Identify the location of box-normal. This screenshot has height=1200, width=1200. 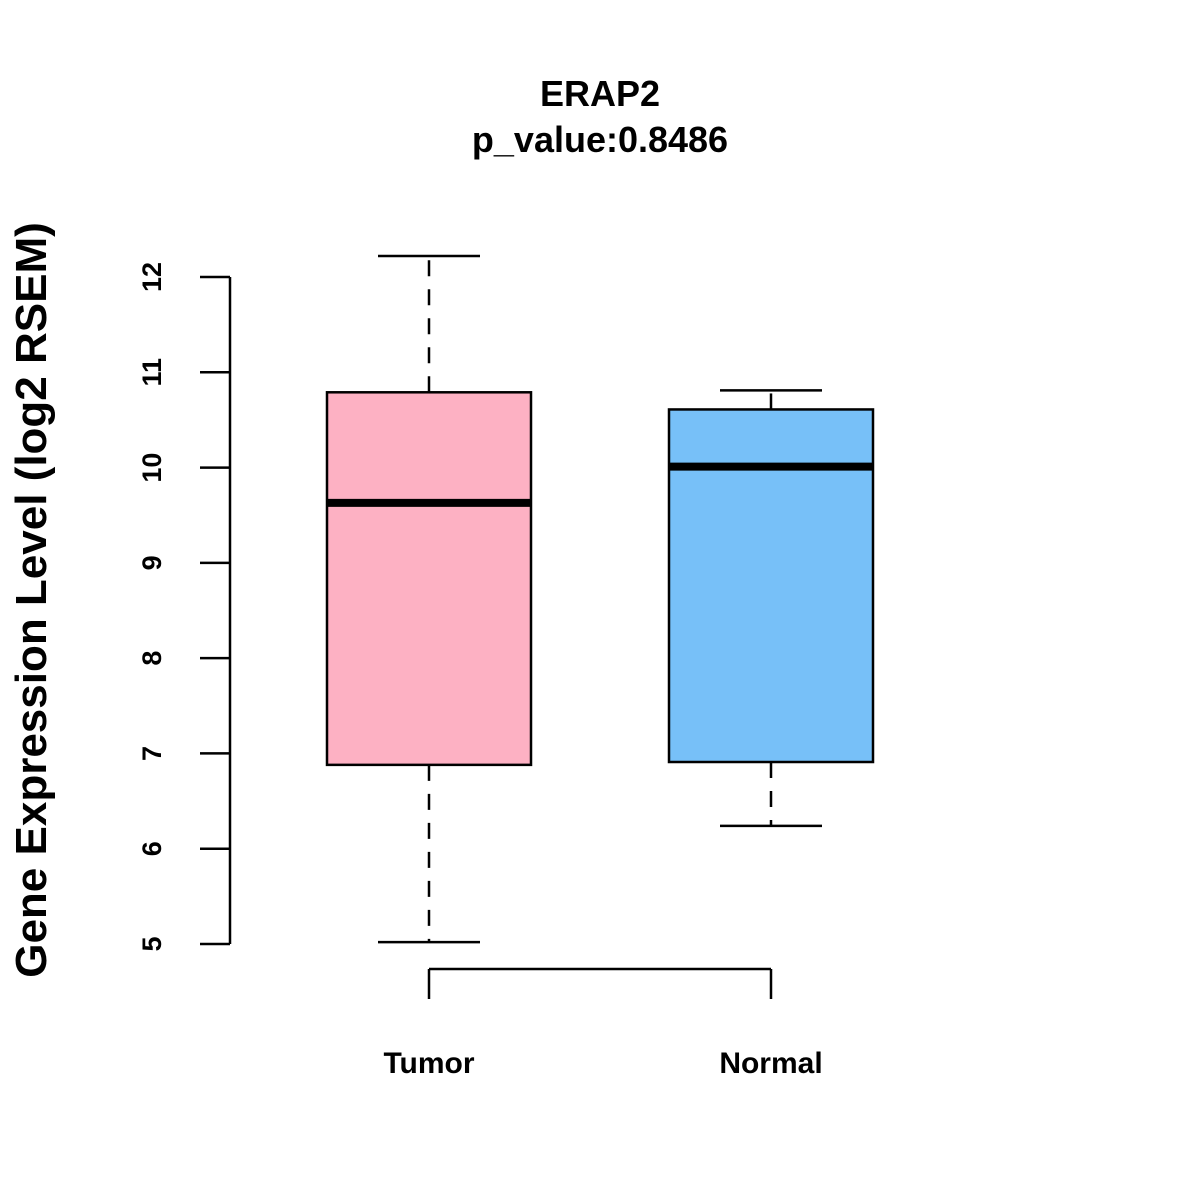
(771, 608).